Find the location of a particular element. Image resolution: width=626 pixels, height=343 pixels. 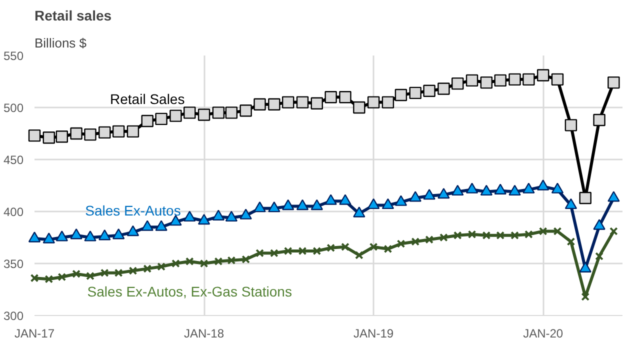

y-axis-title: Billions $ is located at coordinates (61, 43).